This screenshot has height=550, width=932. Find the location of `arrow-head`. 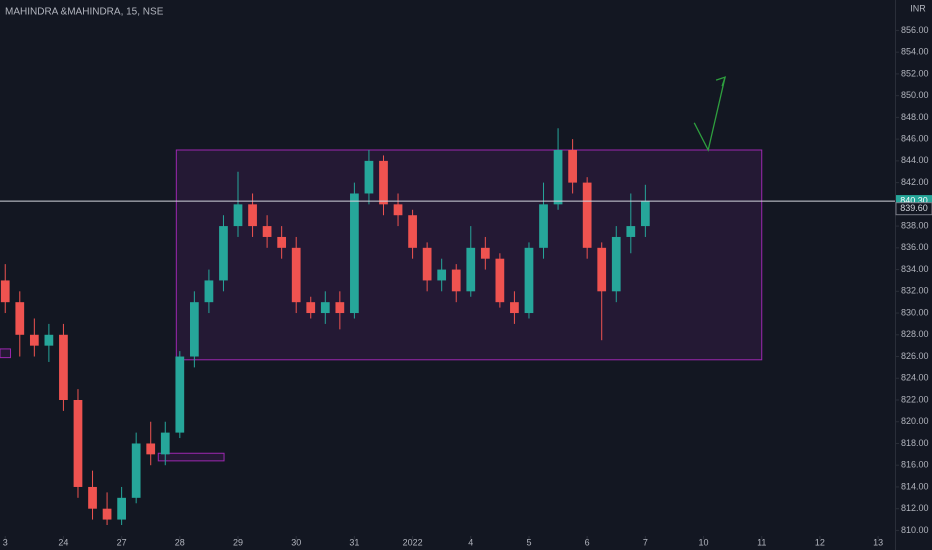

arrow-head is located at coordinates (721, 81).